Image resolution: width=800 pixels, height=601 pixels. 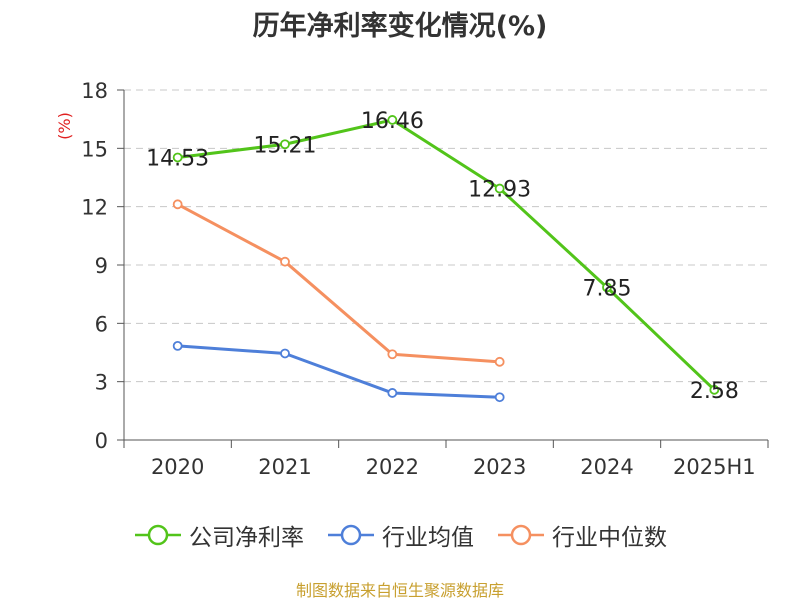 I want to click on legend-label-industry-median: 行业中位数, so click(x=609, y=538).